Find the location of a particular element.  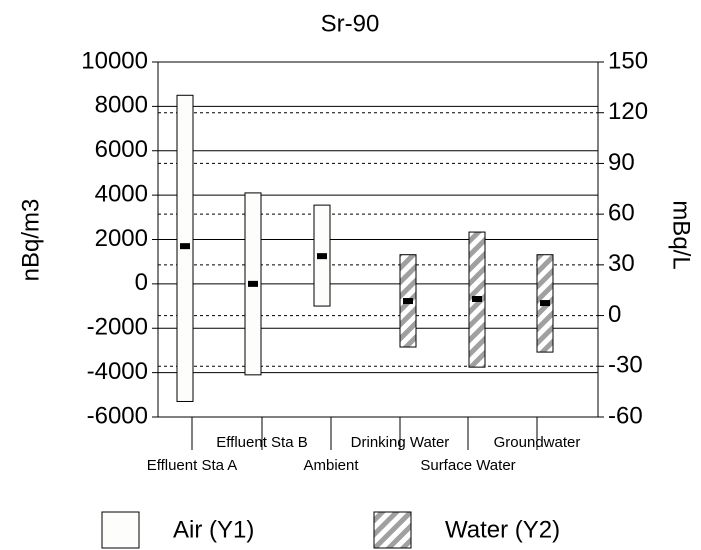

x-tick-label: Groundwater is located at coordinates (537, 442).